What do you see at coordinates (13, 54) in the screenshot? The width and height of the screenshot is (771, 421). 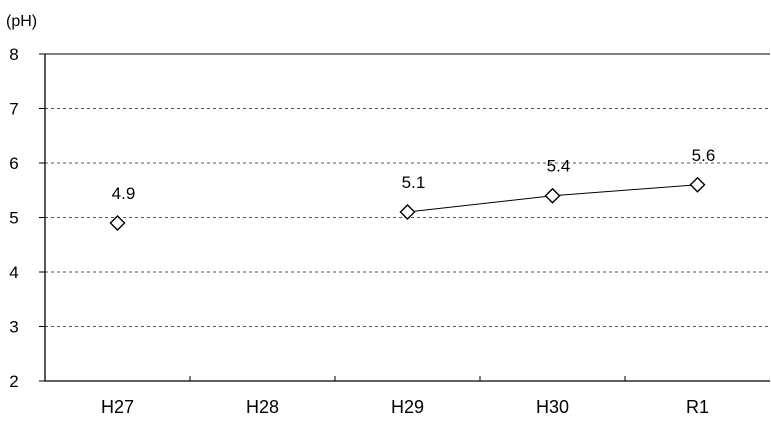 I see `y-tick-label: 8` at bounding box center [13, 54].